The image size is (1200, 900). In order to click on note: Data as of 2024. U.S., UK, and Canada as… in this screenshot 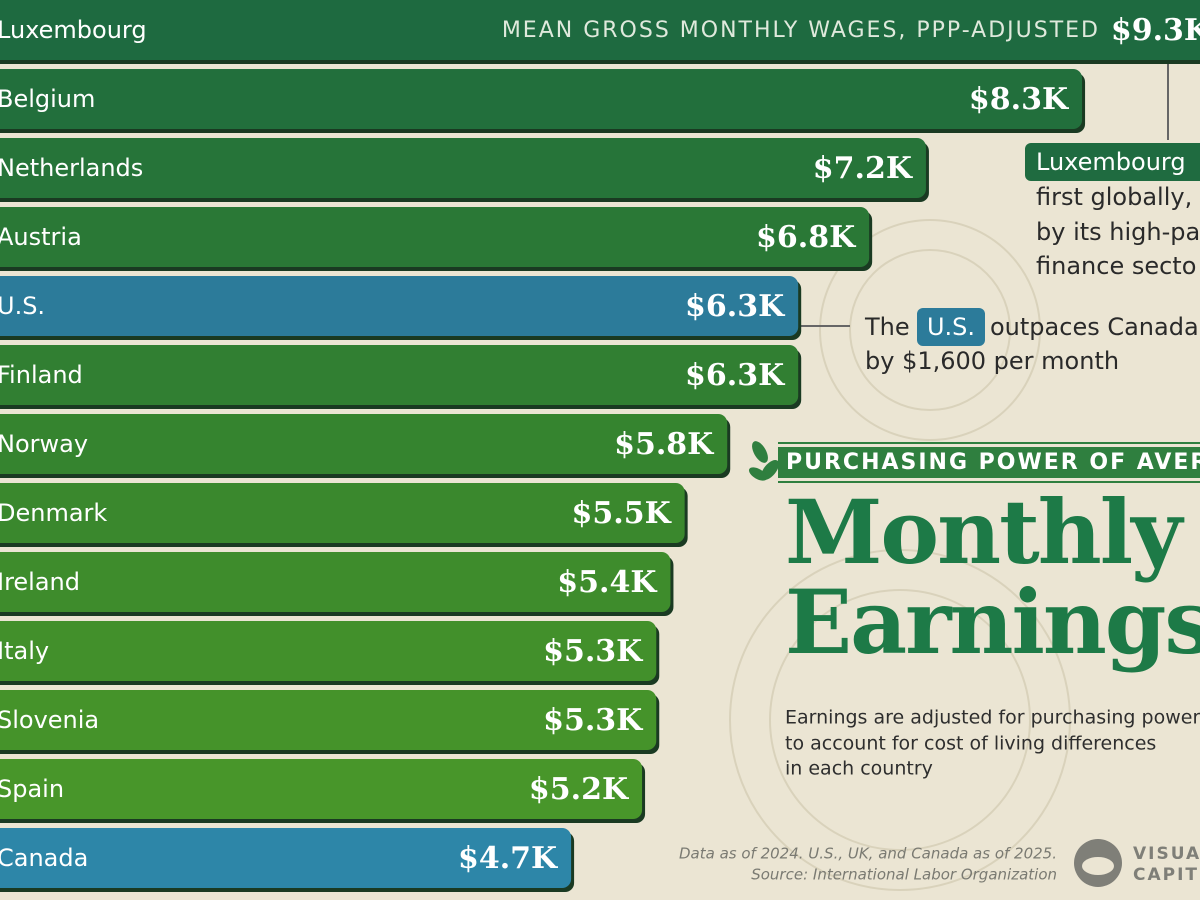, I will do `click(868, 854)`.